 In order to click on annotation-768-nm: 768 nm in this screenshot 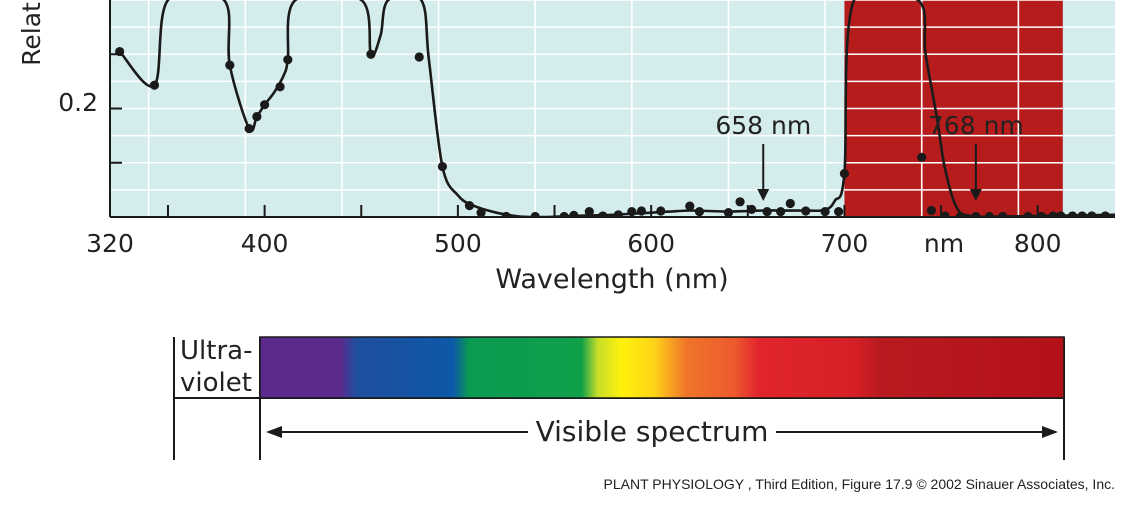, I will do `click(976, 156)`.